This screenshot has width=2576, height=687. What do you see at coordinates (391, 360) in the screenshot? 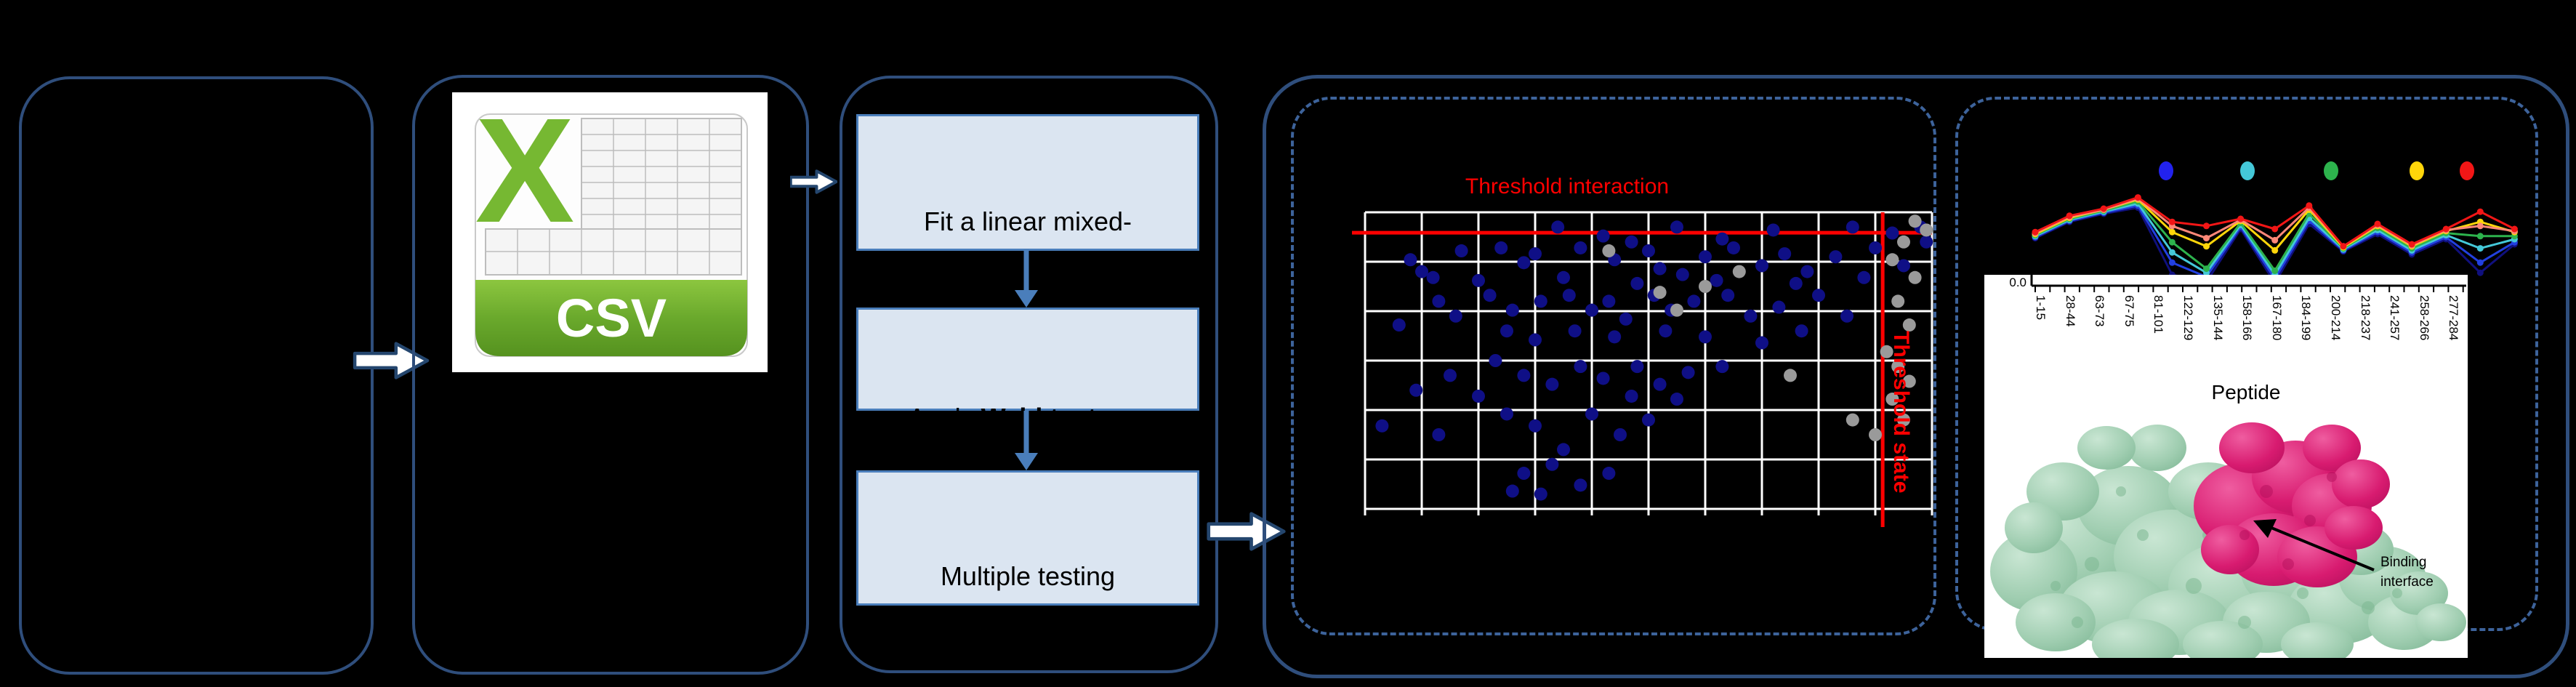
I see `flow-arrow-1-icon` at bounding box center [391, 360].